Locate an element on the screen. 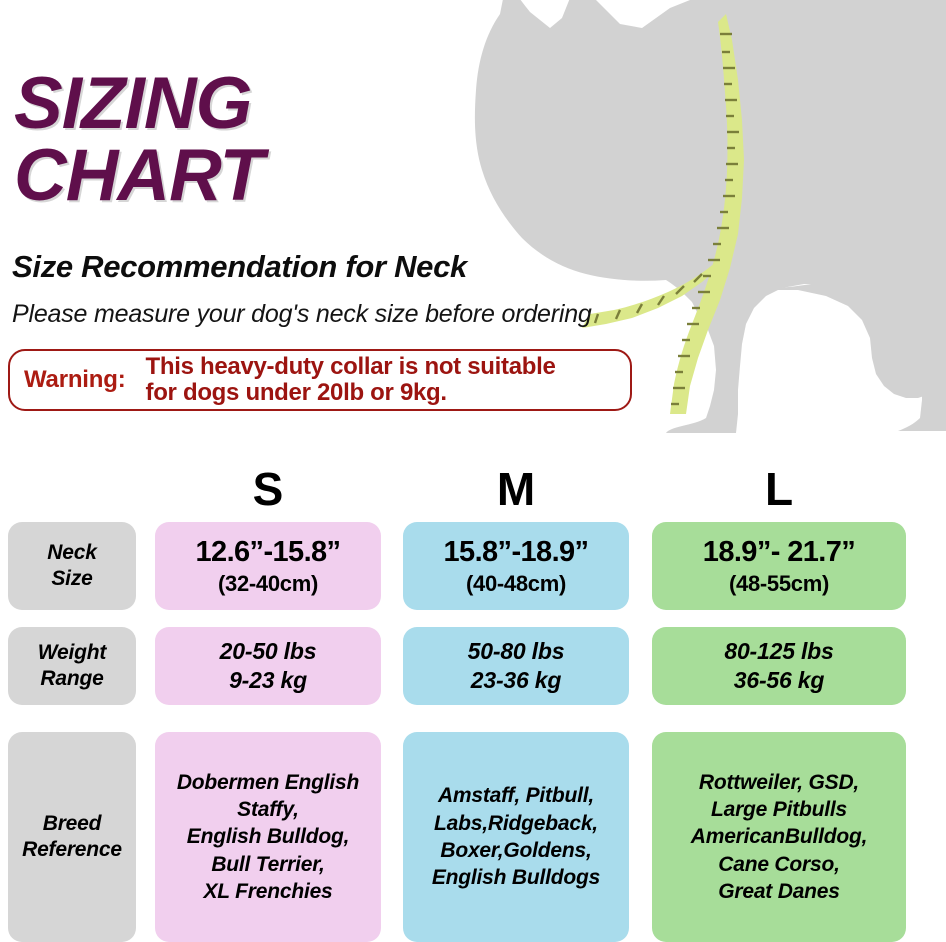 This screenshot has height=942, width=946. cell-neck-size-m: 15.8”-18.9” (40-48cm) is located at coordinates (516, 566).